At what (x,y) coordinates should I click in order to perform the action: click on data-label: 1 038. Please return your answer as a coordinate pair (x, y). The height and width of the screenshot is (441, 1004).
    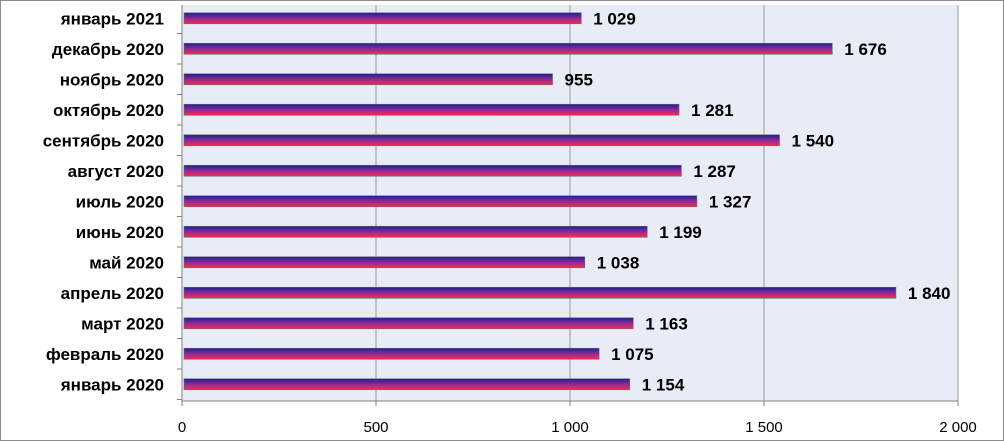
    Looking at the image, I should click on (618, 262).